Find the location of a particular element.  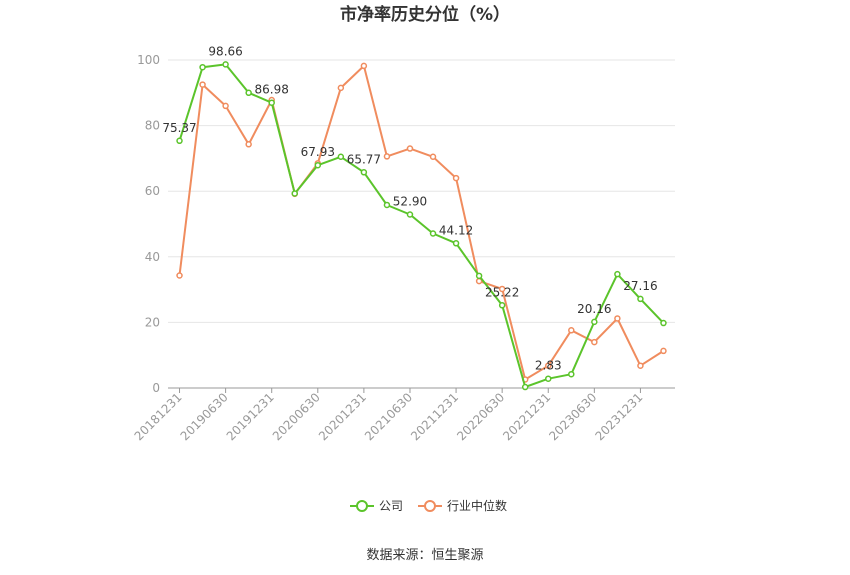

x-tick-label: 20210630 is located at coordinates (388, 416).